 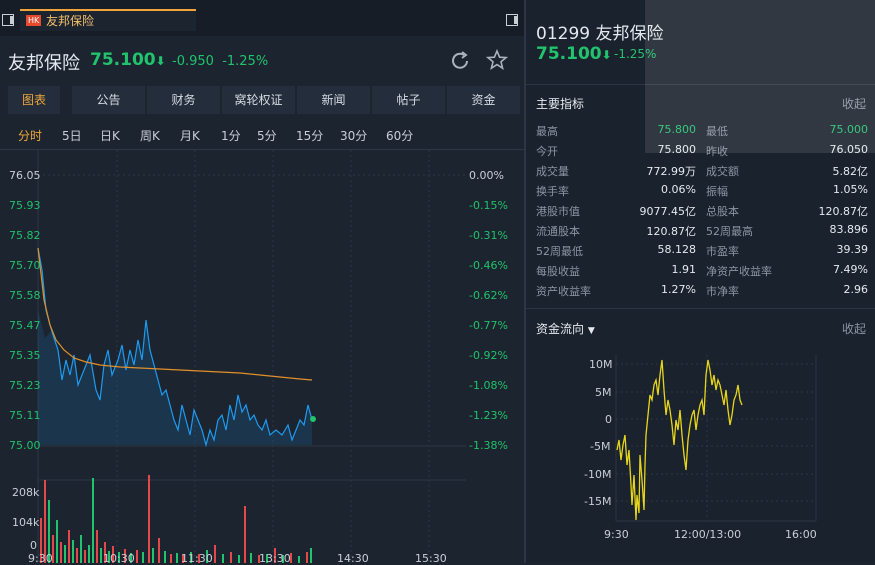 What do you see at coordinates (616, 534) in the screenshot?
I see `flow-x-tick: 9:30` at bounding box center [616, 534].